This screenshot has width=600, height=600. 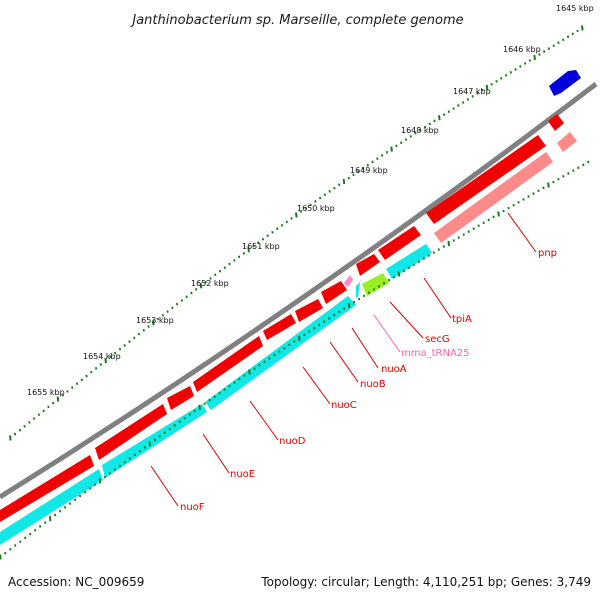 I want to click on tick-label-1650: 1650 kbp, so click(x=316, y=208).